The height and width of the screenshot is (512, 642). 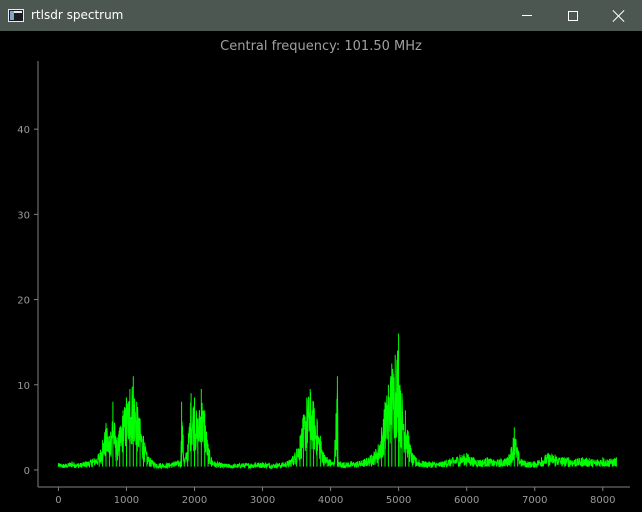 I want to click on window-title: rtlsdr spectrum, so click(x=77, y=15).